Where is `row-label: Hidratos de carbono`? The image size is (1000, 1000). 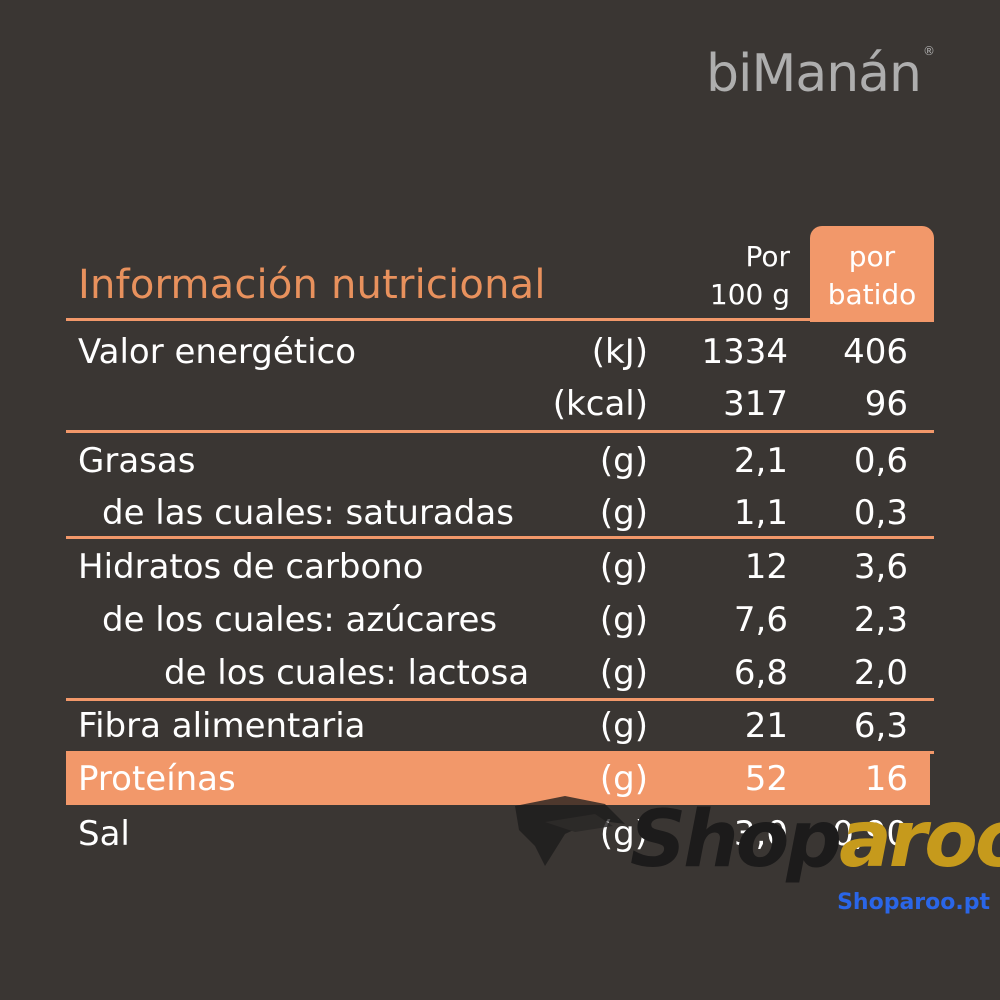 row-label: Hidratos de carbono is located at coordinates (251, 567).